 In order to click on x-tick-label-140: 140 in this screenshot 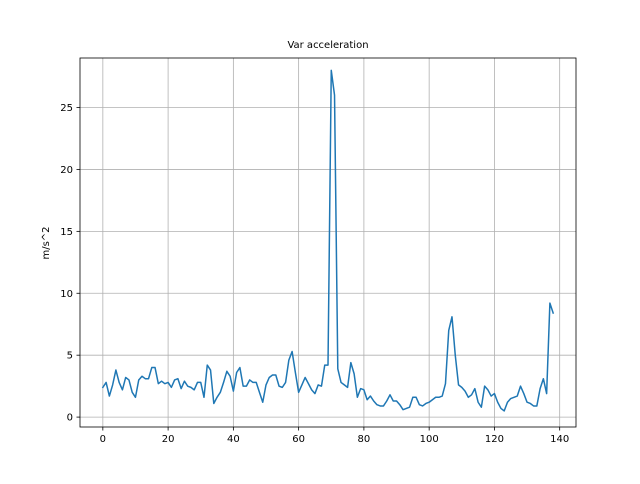, I will do `click(559, 439)`.